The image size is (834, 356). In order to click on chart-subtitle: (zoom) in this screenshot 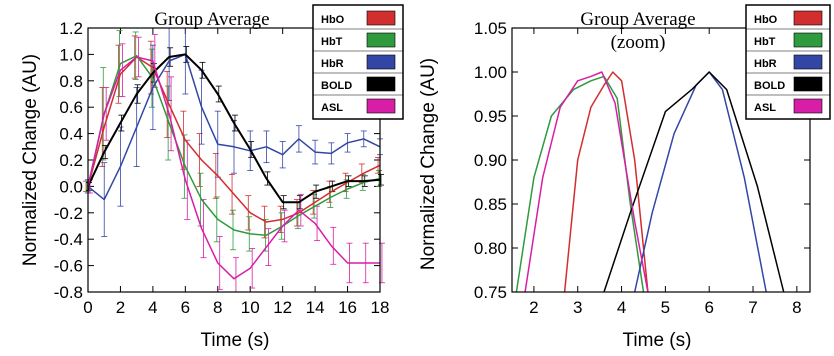, I will do `click(638, 42)`.